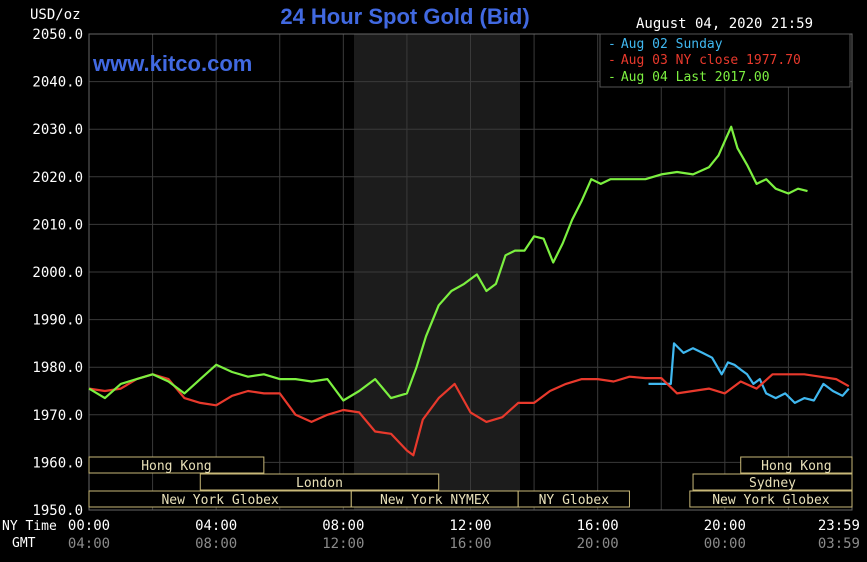  I want to click on x-tick-label-ny: 20:00, so click(725, 526).